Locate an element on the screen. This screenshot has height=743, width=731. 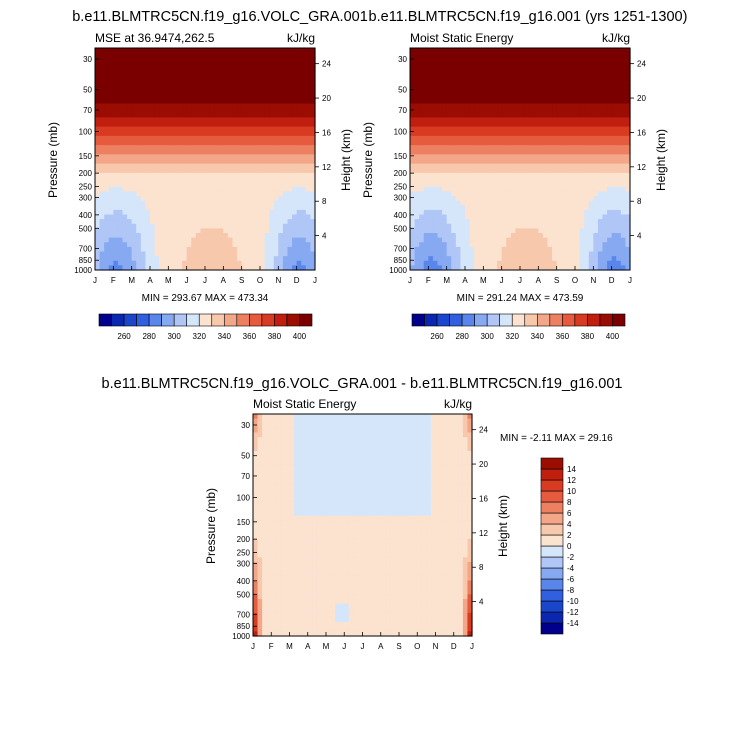
height-tick-label: 16 is located at coordinates (326, 132).